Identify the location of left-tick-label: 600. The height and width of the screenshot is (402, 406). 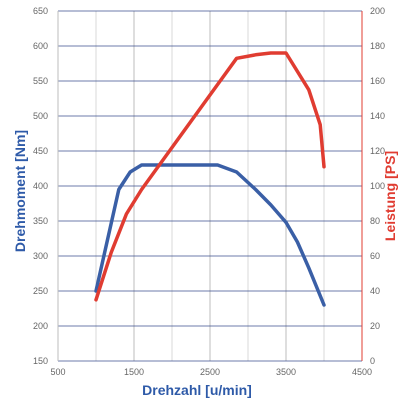
(40, 46).